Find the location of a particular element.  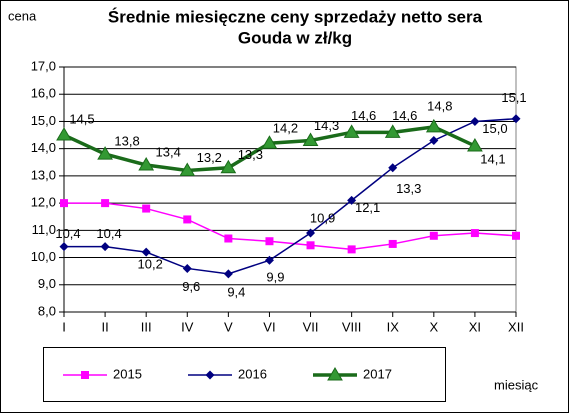

y-tick-label: 11,0 is located at coordinates (44, 229).